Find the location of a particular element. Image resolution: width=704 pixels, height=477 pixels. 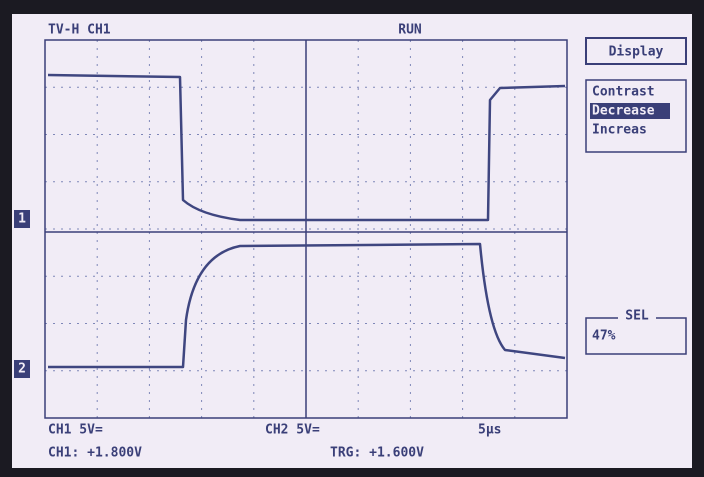

ch1-marker-box is located at coordinates (22, 219).